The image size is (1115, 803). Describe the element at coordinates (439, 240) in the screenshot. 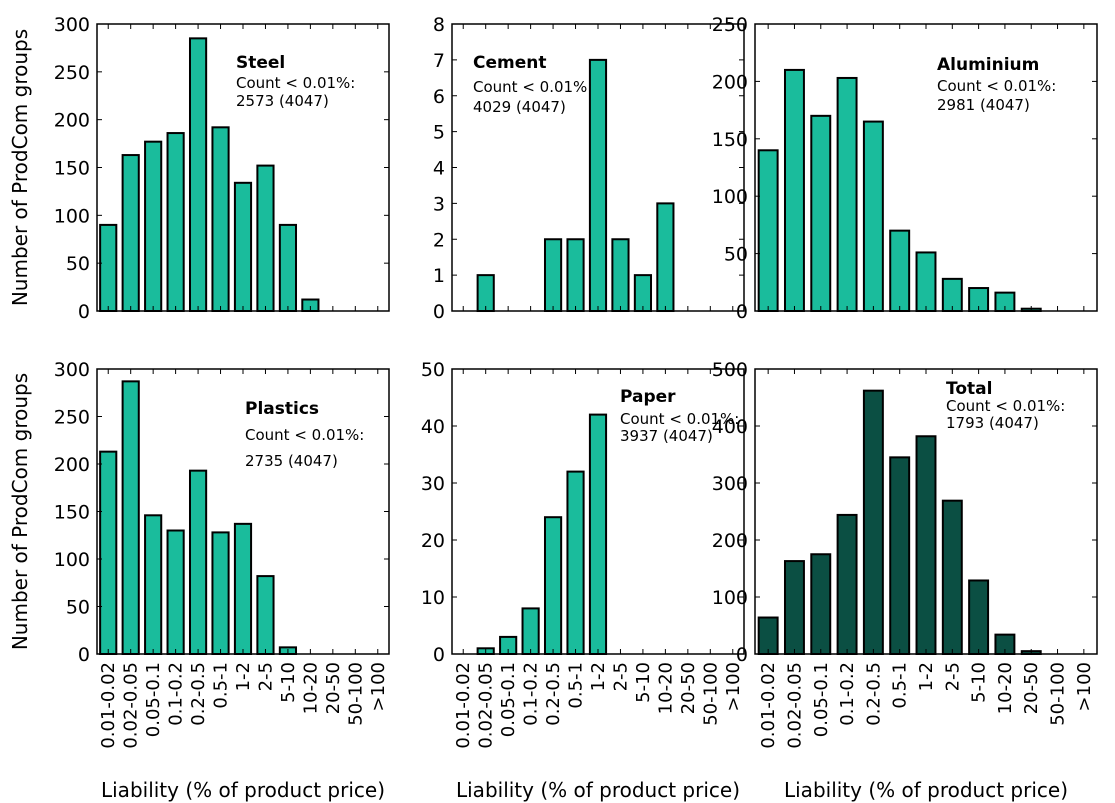

I see `ytick-label: 2` at that location.